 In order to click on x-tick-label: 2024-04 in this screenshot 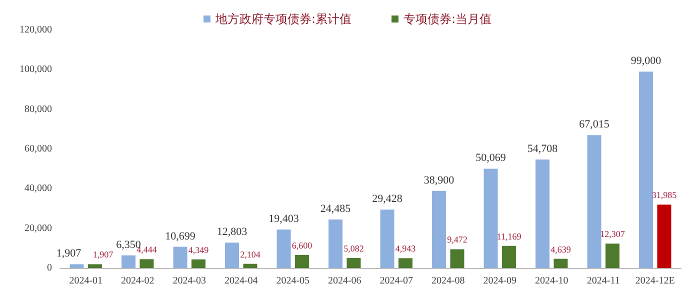, I will do `click(241, 281)`.